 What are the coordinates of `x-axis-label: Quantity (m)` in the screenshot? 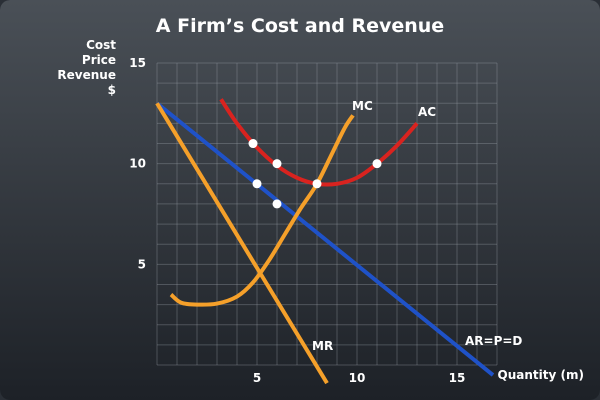 It's located at (541, 375).